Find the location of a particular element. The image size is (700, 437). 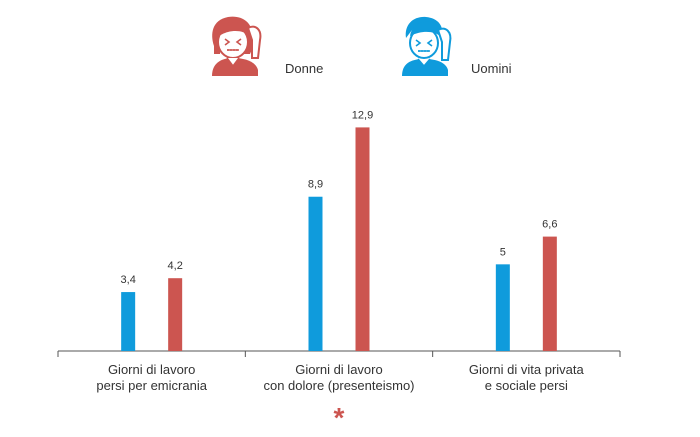

category-label-3-line-2: e sociale persi is located at coordinates (526, 385).